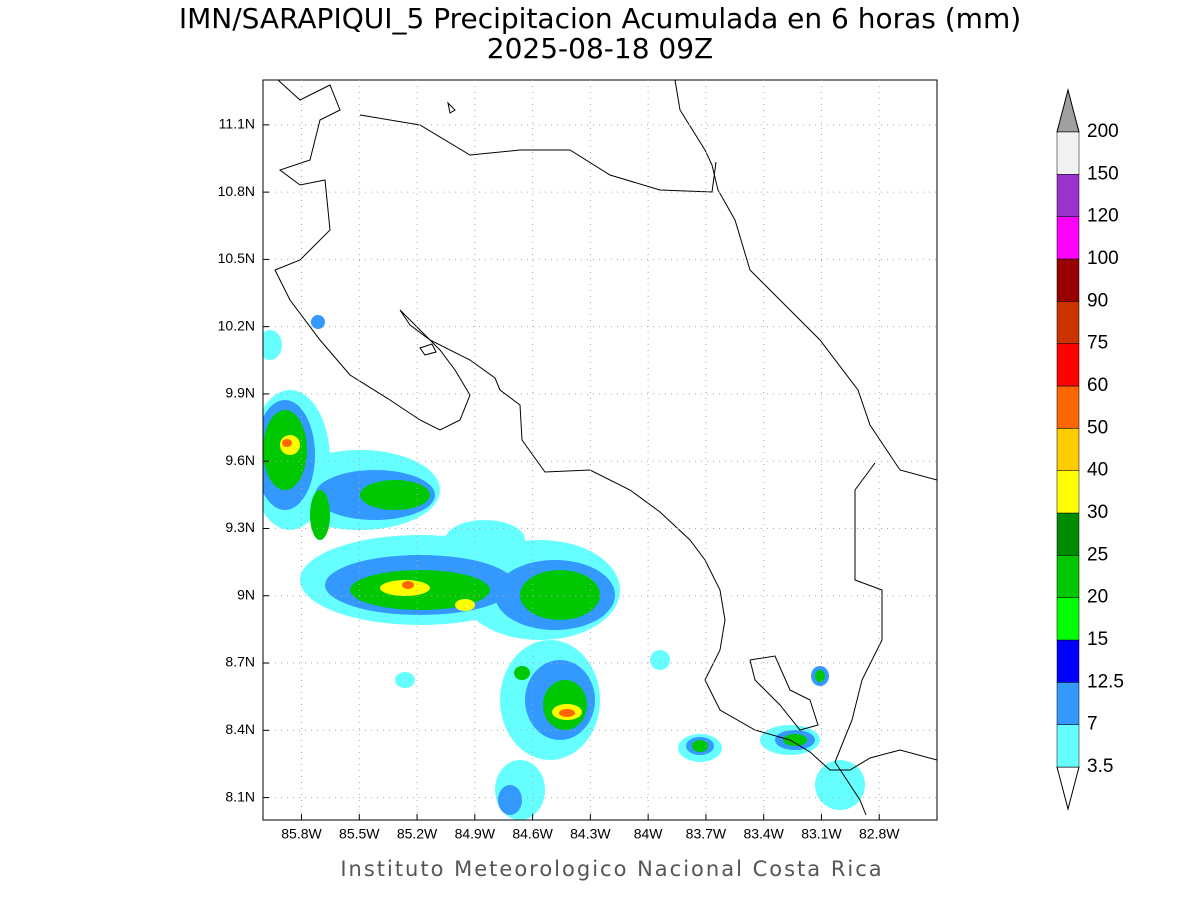 This screenshot has width=1200, height=900. Describe the element at coordinates (1105, 681) in the screenshot. I see `colorbar-label: 12.5` at that location.